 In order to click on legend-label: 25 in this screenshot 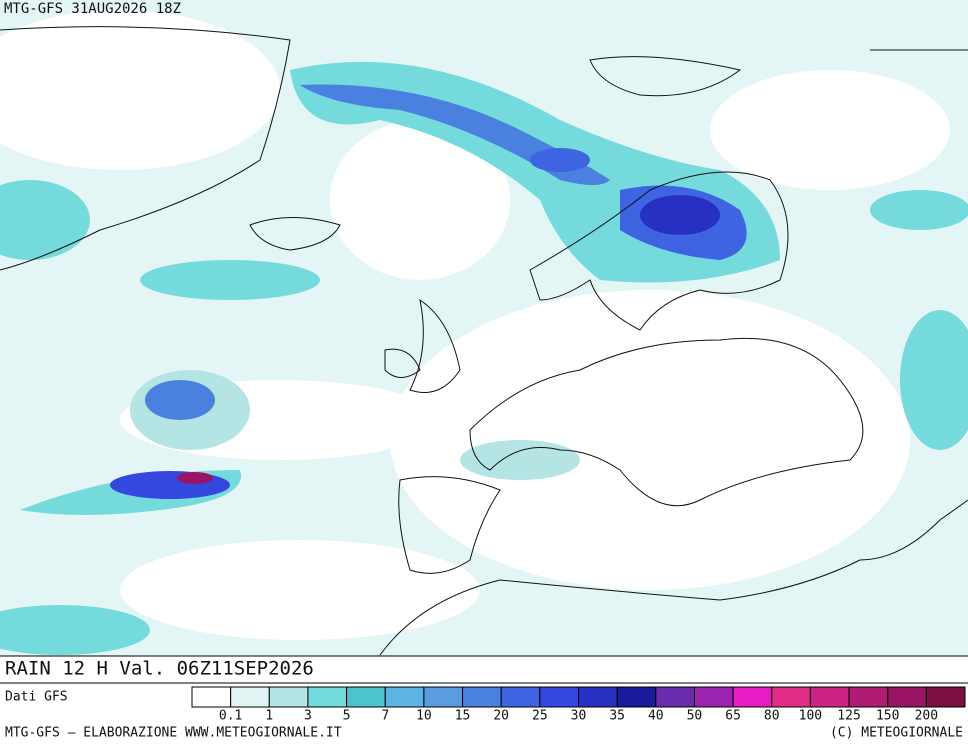, I will do `click(540, 716)`.